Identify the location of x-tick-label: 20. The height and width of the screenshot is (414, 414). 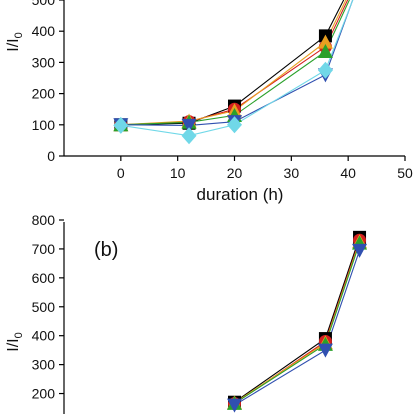
(235, 173).